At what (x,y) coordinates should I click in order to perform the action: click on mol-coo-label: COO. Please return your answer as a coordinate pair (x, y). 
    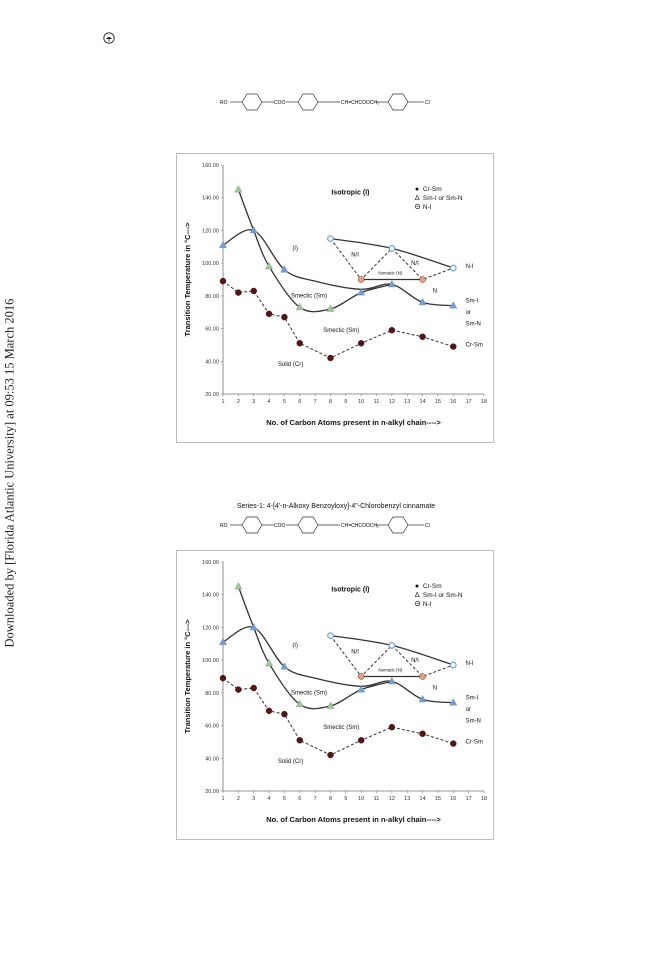
    Looking at the image, I should click on (280, 103).